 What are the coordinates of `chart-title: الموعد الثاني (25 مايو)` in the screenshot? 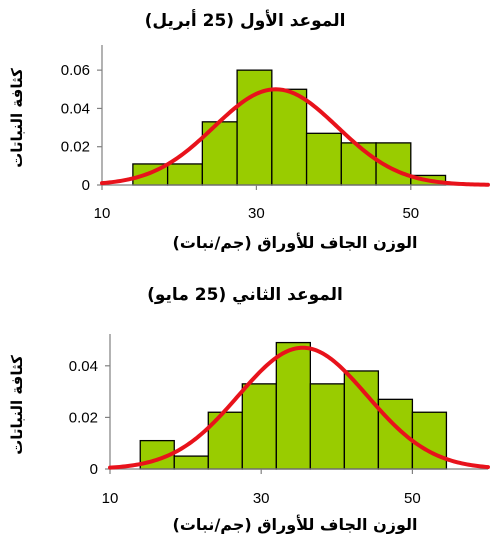 It's located at (245, 295).